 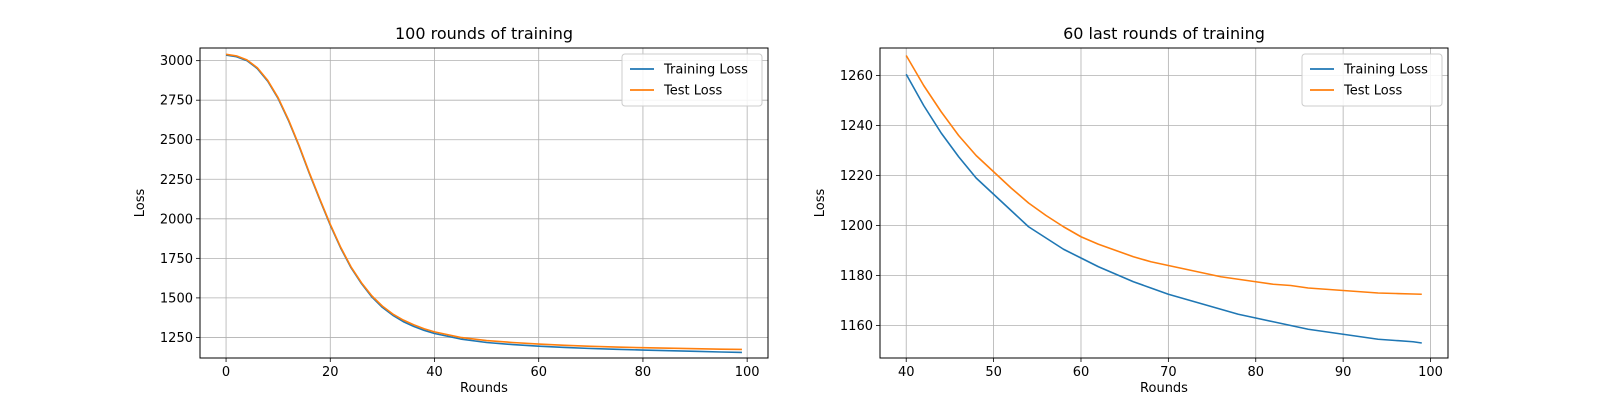 What do you see at coordinates (330, 372) in the screenshot?
I see `chart-1-x-tick-label: 20` at bounding box center [330, 372].